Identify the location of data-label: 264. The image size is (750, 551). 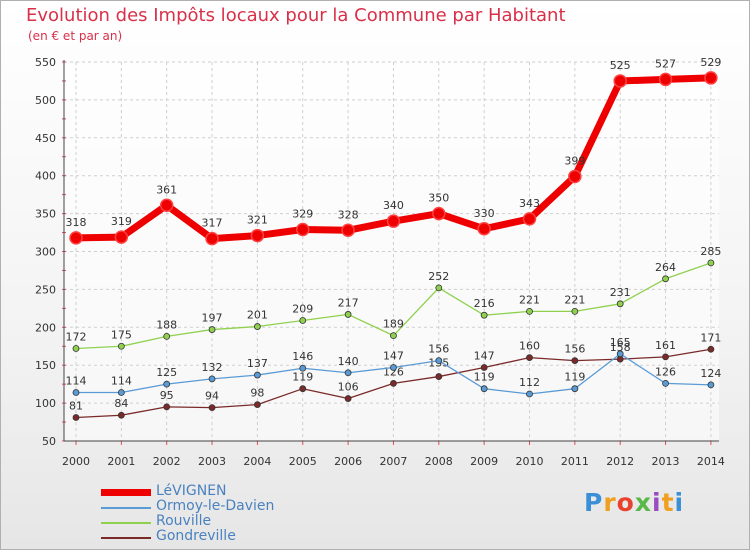
(665, 267).